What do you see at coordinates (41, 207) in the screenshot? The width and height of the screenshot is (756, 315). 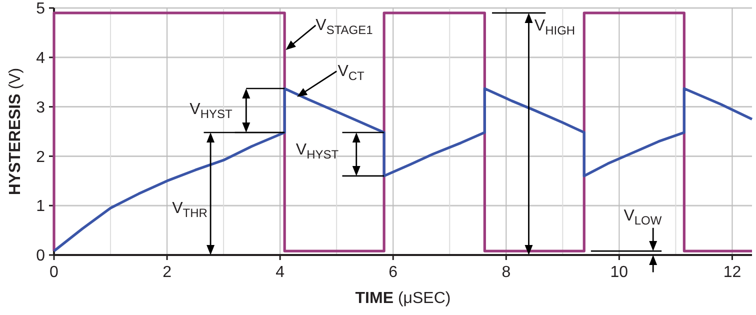 I see `y-tick-label: 1` at bounding box center [41, 207].